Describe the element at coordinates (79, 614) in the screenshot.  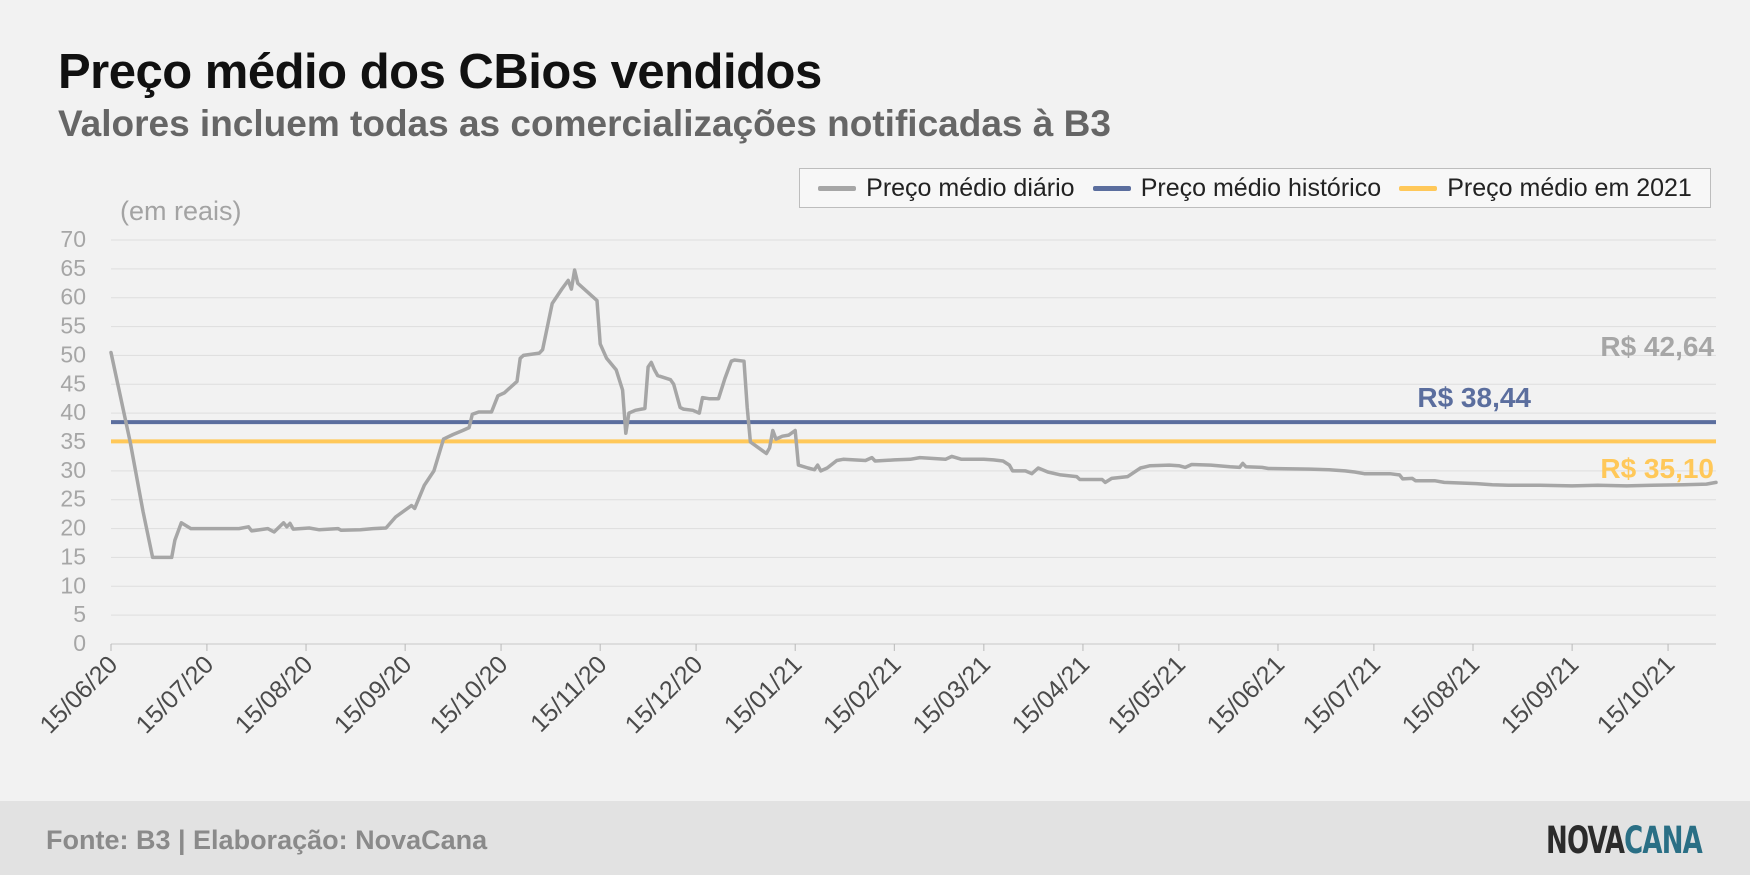
I see `y-tick-label: 5` at that location.